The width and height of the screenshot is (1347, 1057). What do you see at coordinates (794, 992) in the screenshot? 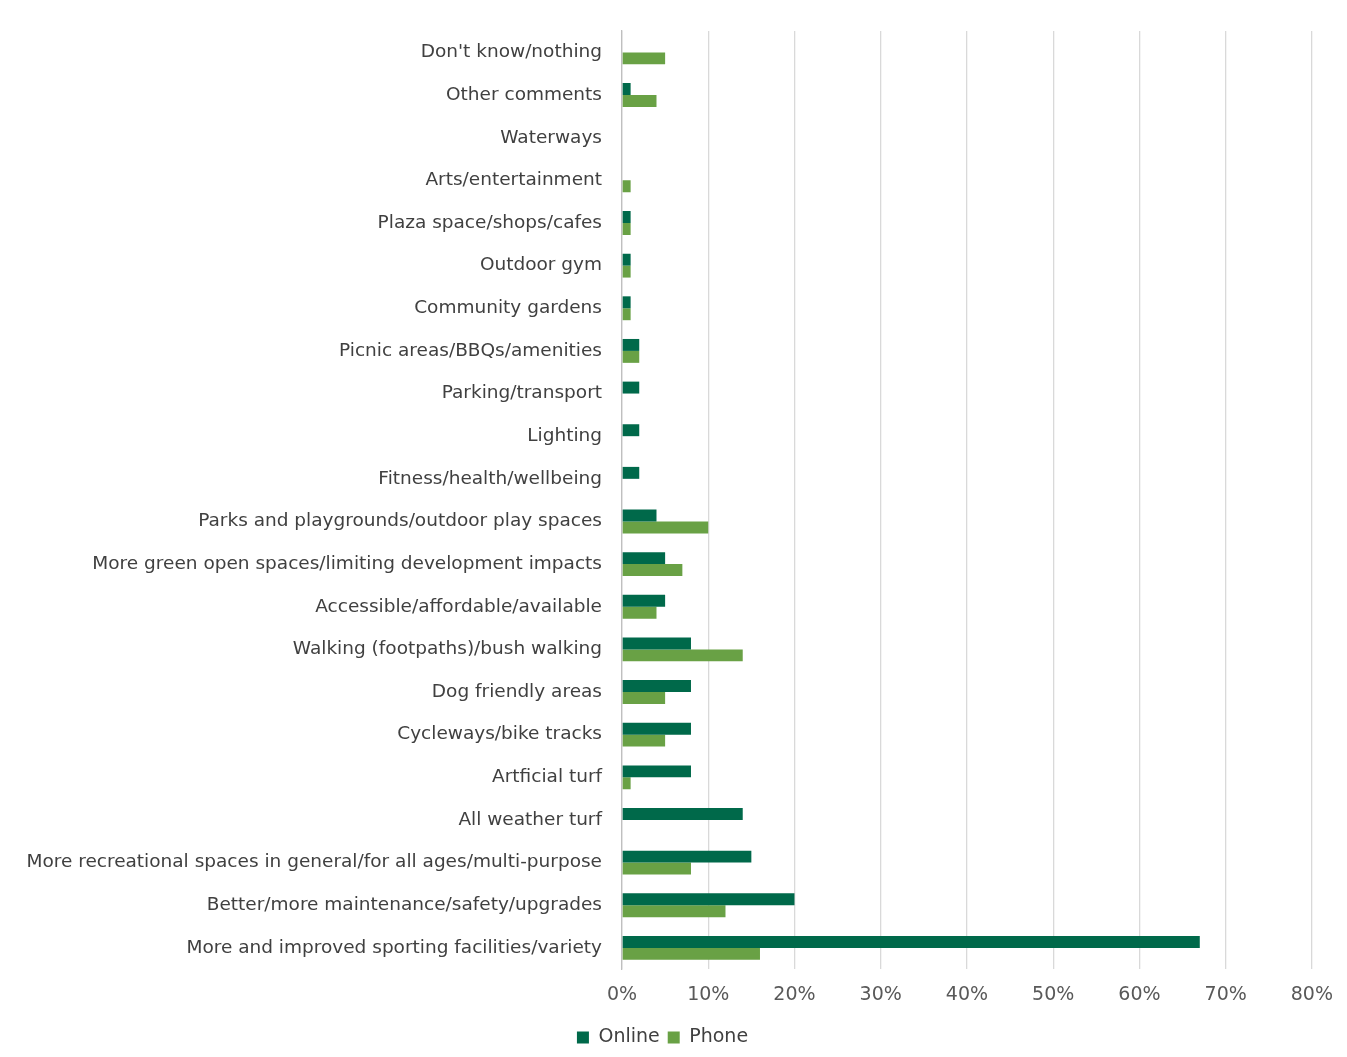
I see `x-tick-label: 20%` at bounding box center [794, 992].